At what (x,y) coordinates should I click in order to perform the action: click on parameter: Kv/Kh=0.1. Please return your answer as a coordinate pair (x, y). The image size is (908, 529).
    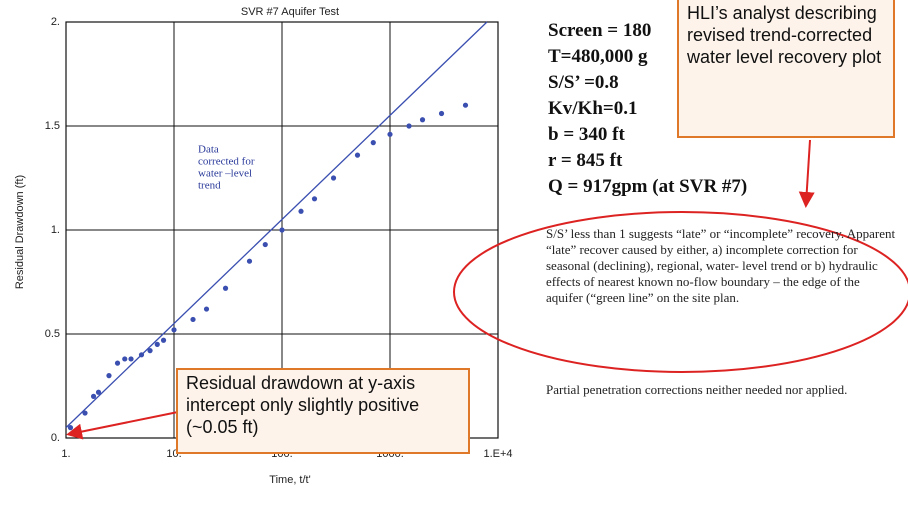
    Looking at the image, I should click on (593, 108).